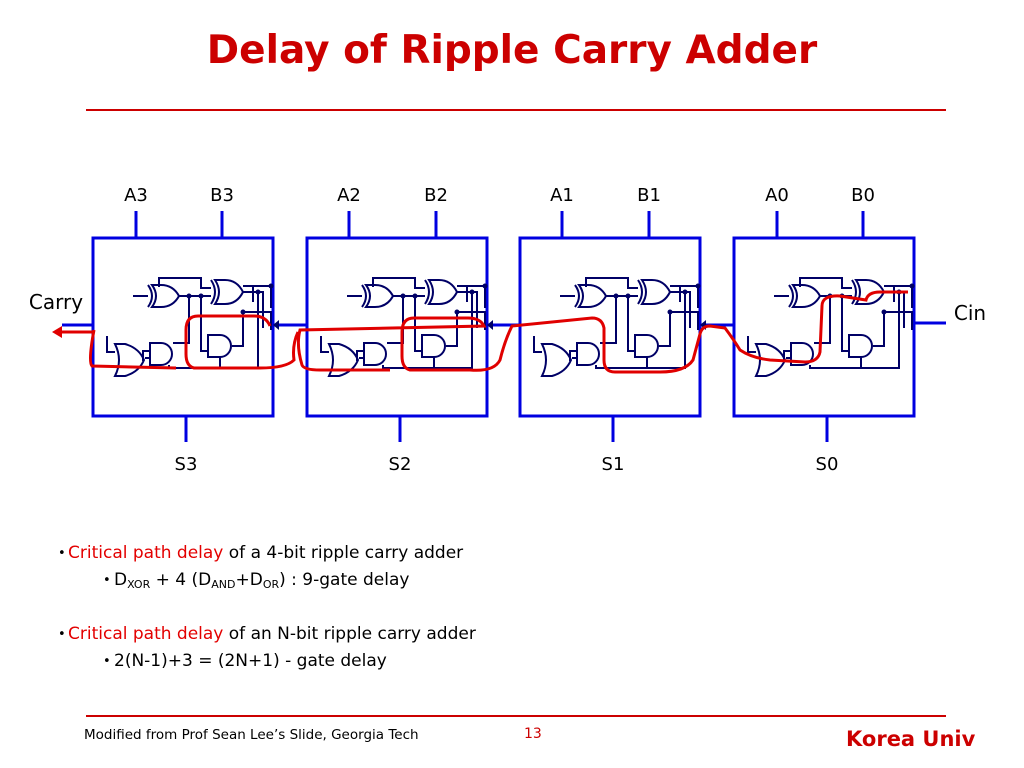 Image resolution: width=1024 pixels, height=768 pixels. I want to click on input-a1-label: A1, so click(562, 195).